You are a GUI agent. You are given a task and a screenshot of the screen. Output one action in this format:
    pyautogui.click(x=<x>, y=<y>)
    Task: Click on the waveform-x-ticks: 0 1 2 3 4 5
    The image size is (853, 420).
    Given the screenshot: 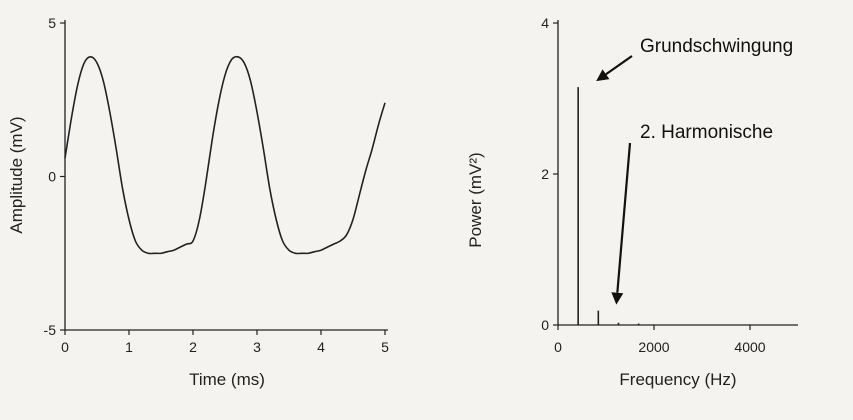 What is the action you would take?
    pyautogui.click(x=225, y=342)
    